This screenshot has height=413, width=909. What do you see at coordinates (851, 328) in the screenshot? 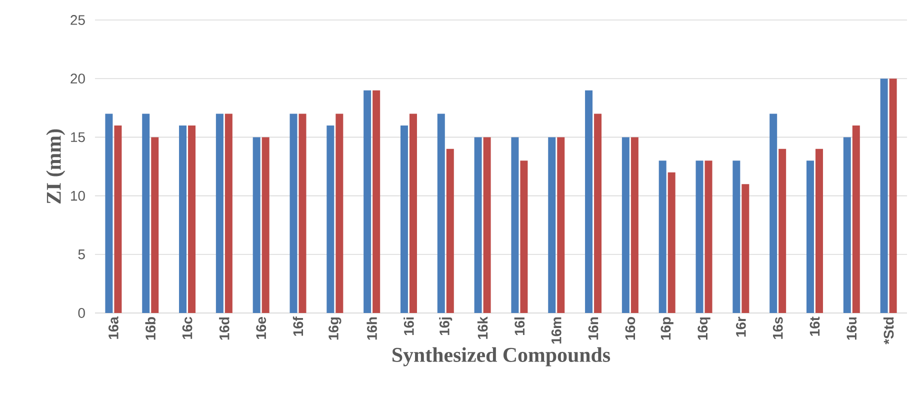
I see `x-tick-label: 16u` at bounding box center [851, 328].